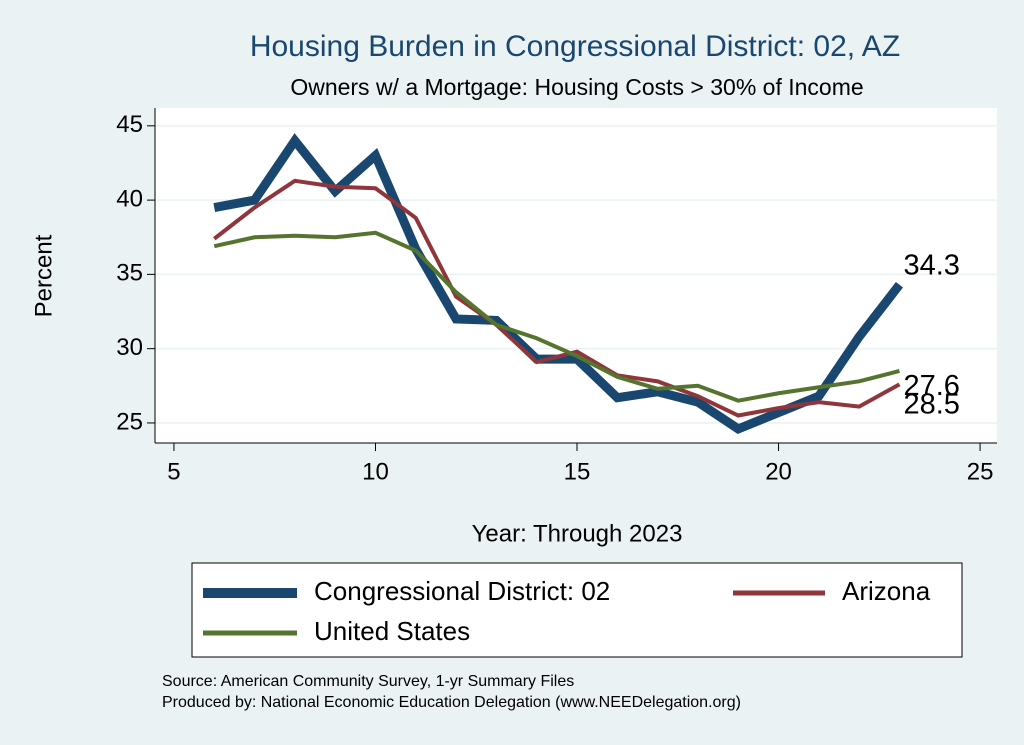 This screenshot has width=1024, height=745. What do you see at coordinates (129, 273) in the screenshot?
I see `y-tick-label: 35` at bounding box center [129, 273].